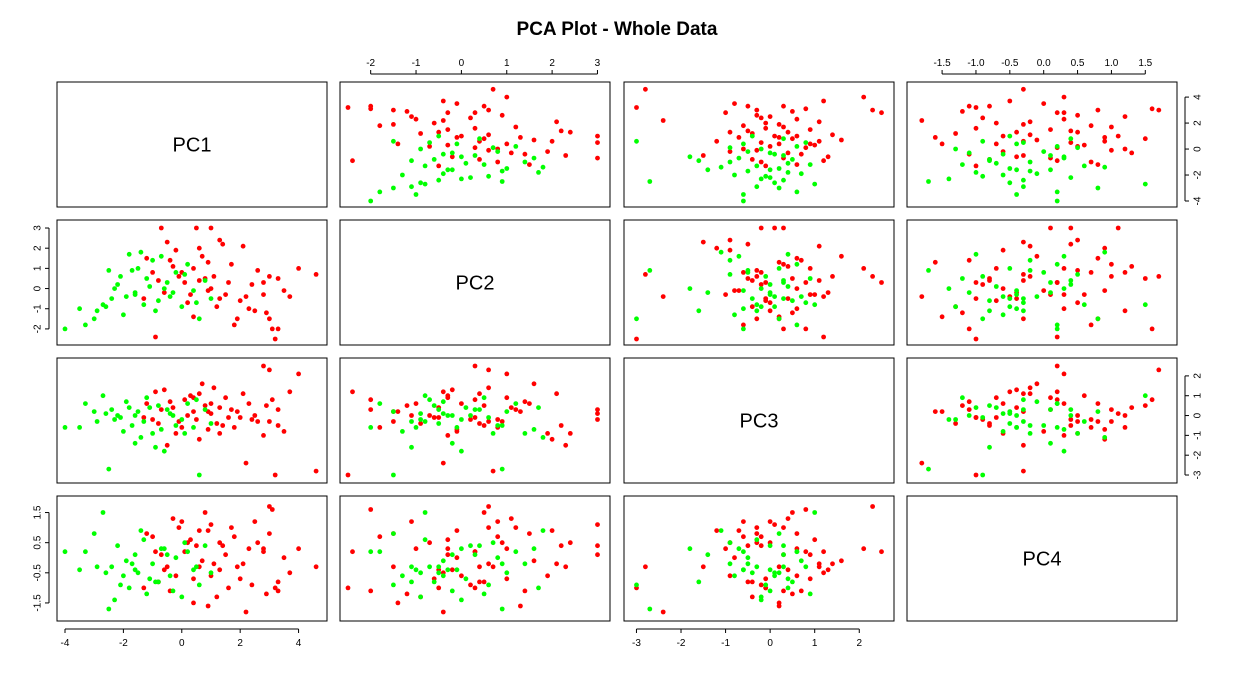  Describe the element at coordinates (38, 603) in the screenshot. I see `tick-label: -1.5` at that location.